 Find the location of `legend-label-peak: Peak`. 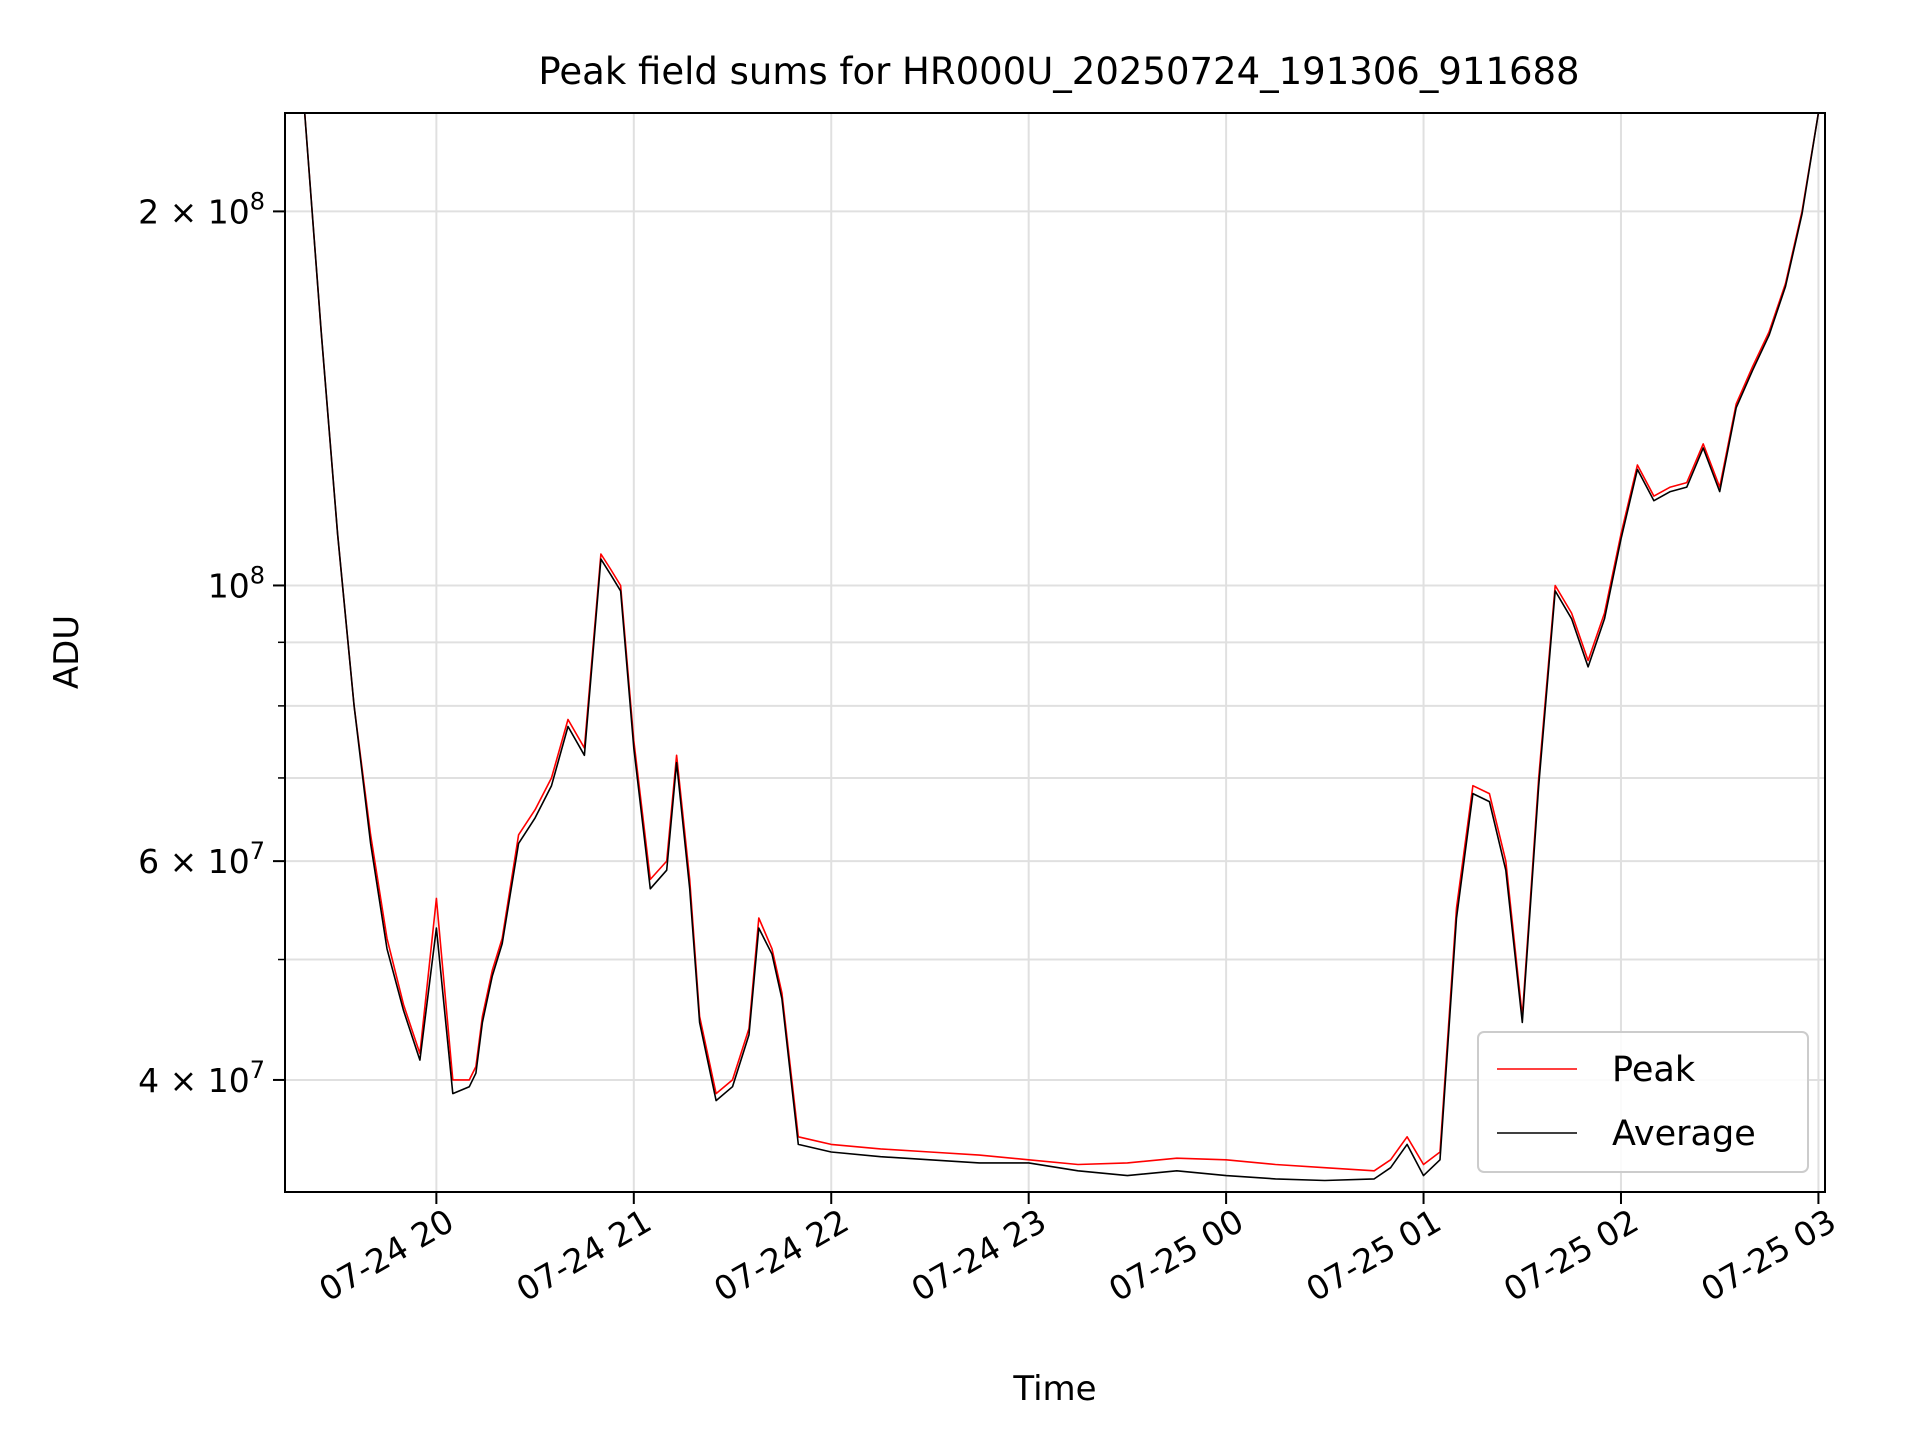

legend-label-peak: Peak is located at coordinates (1654, 1070).